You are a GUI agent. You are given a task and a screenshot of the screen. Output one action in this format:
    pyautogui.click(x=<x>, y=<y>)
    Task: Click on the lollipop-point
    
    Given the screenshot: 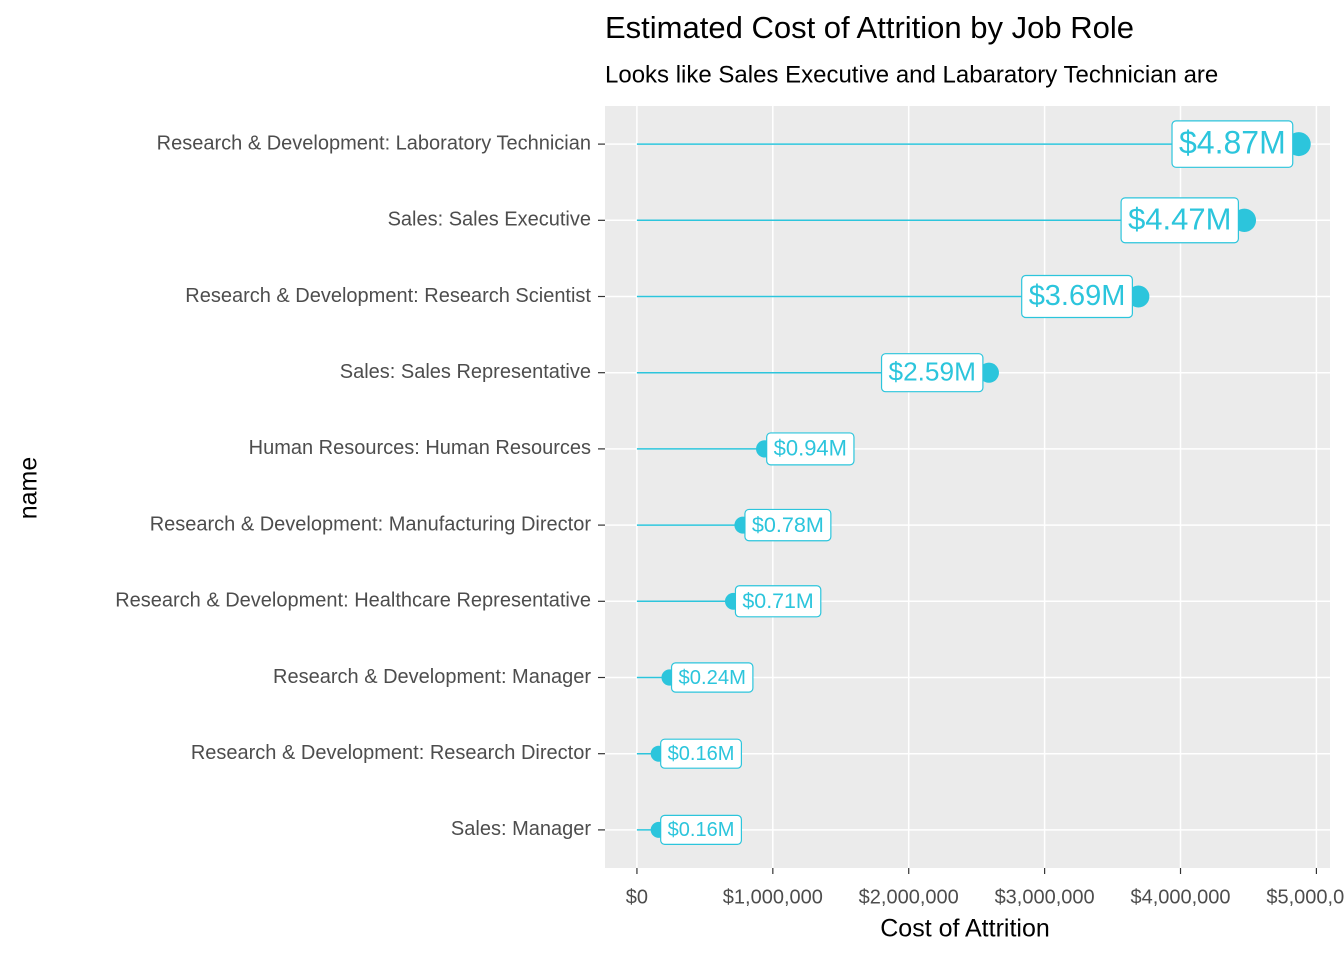 What is the action you would take?
    pyautogui.click(x=988, y=372)
    